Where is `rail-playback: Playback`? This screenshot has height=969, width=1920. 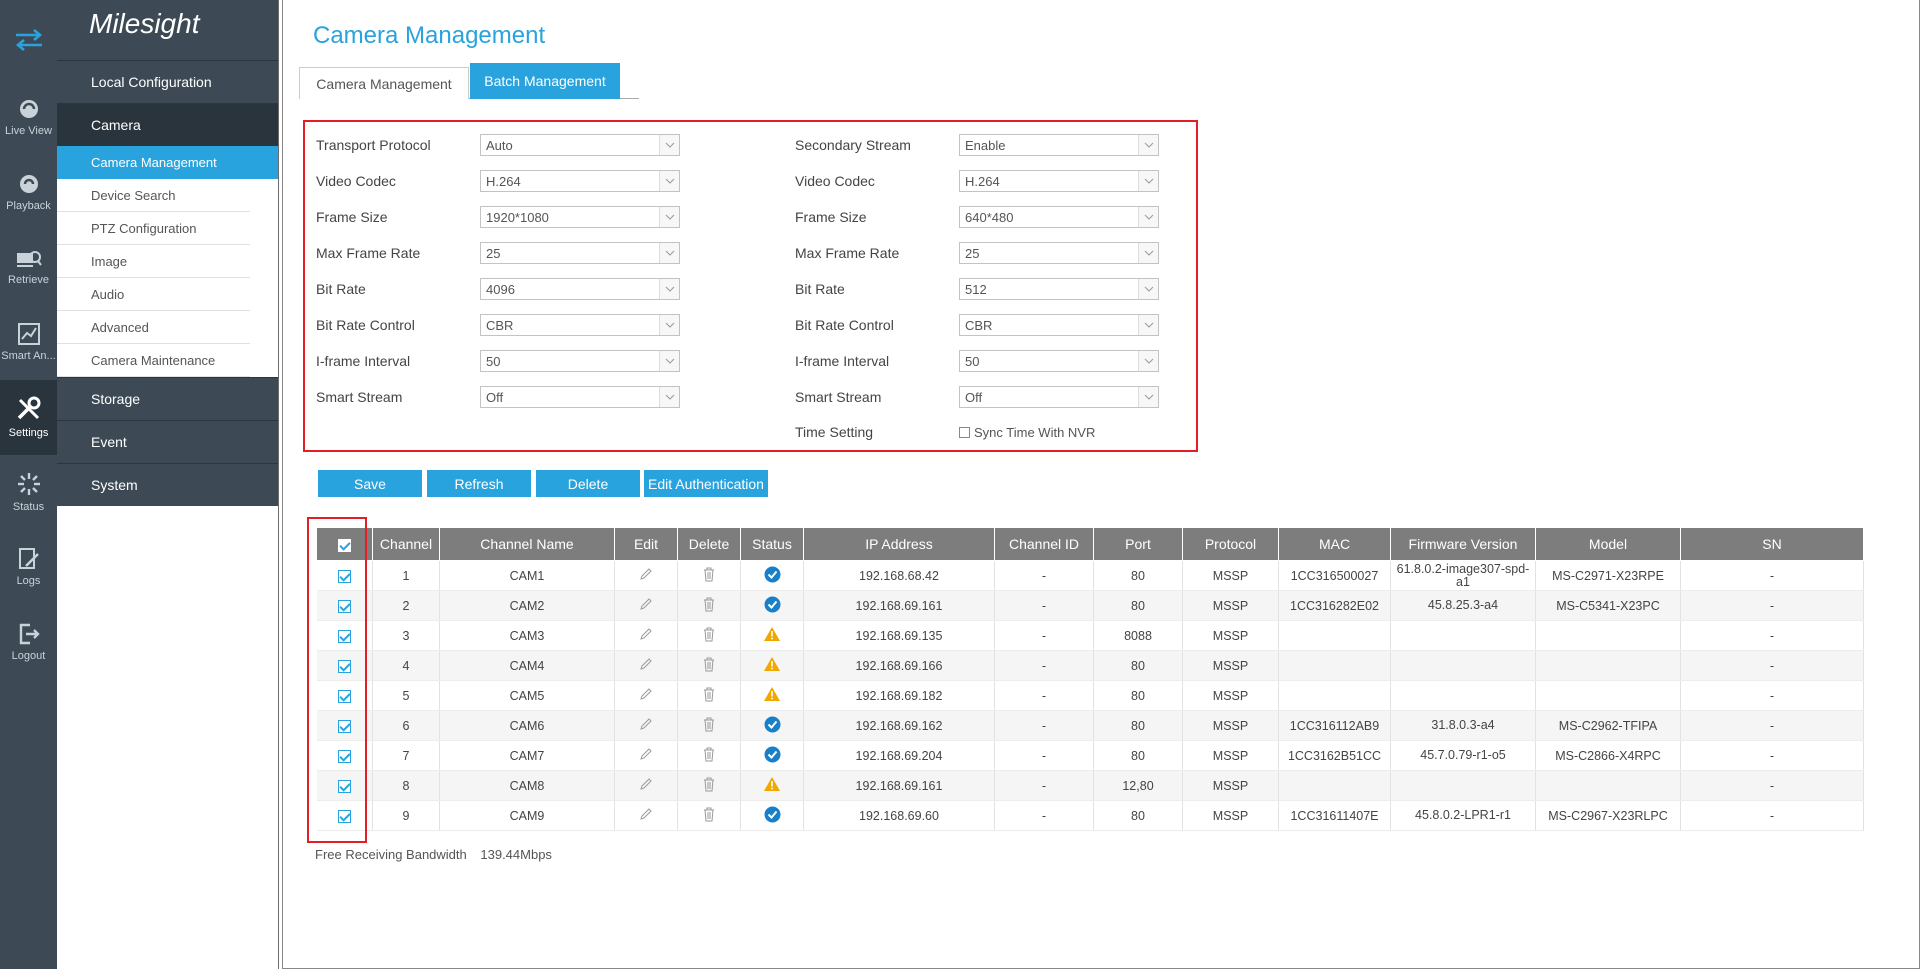
rail-playback: Playback is located at coordinates (28, 192).